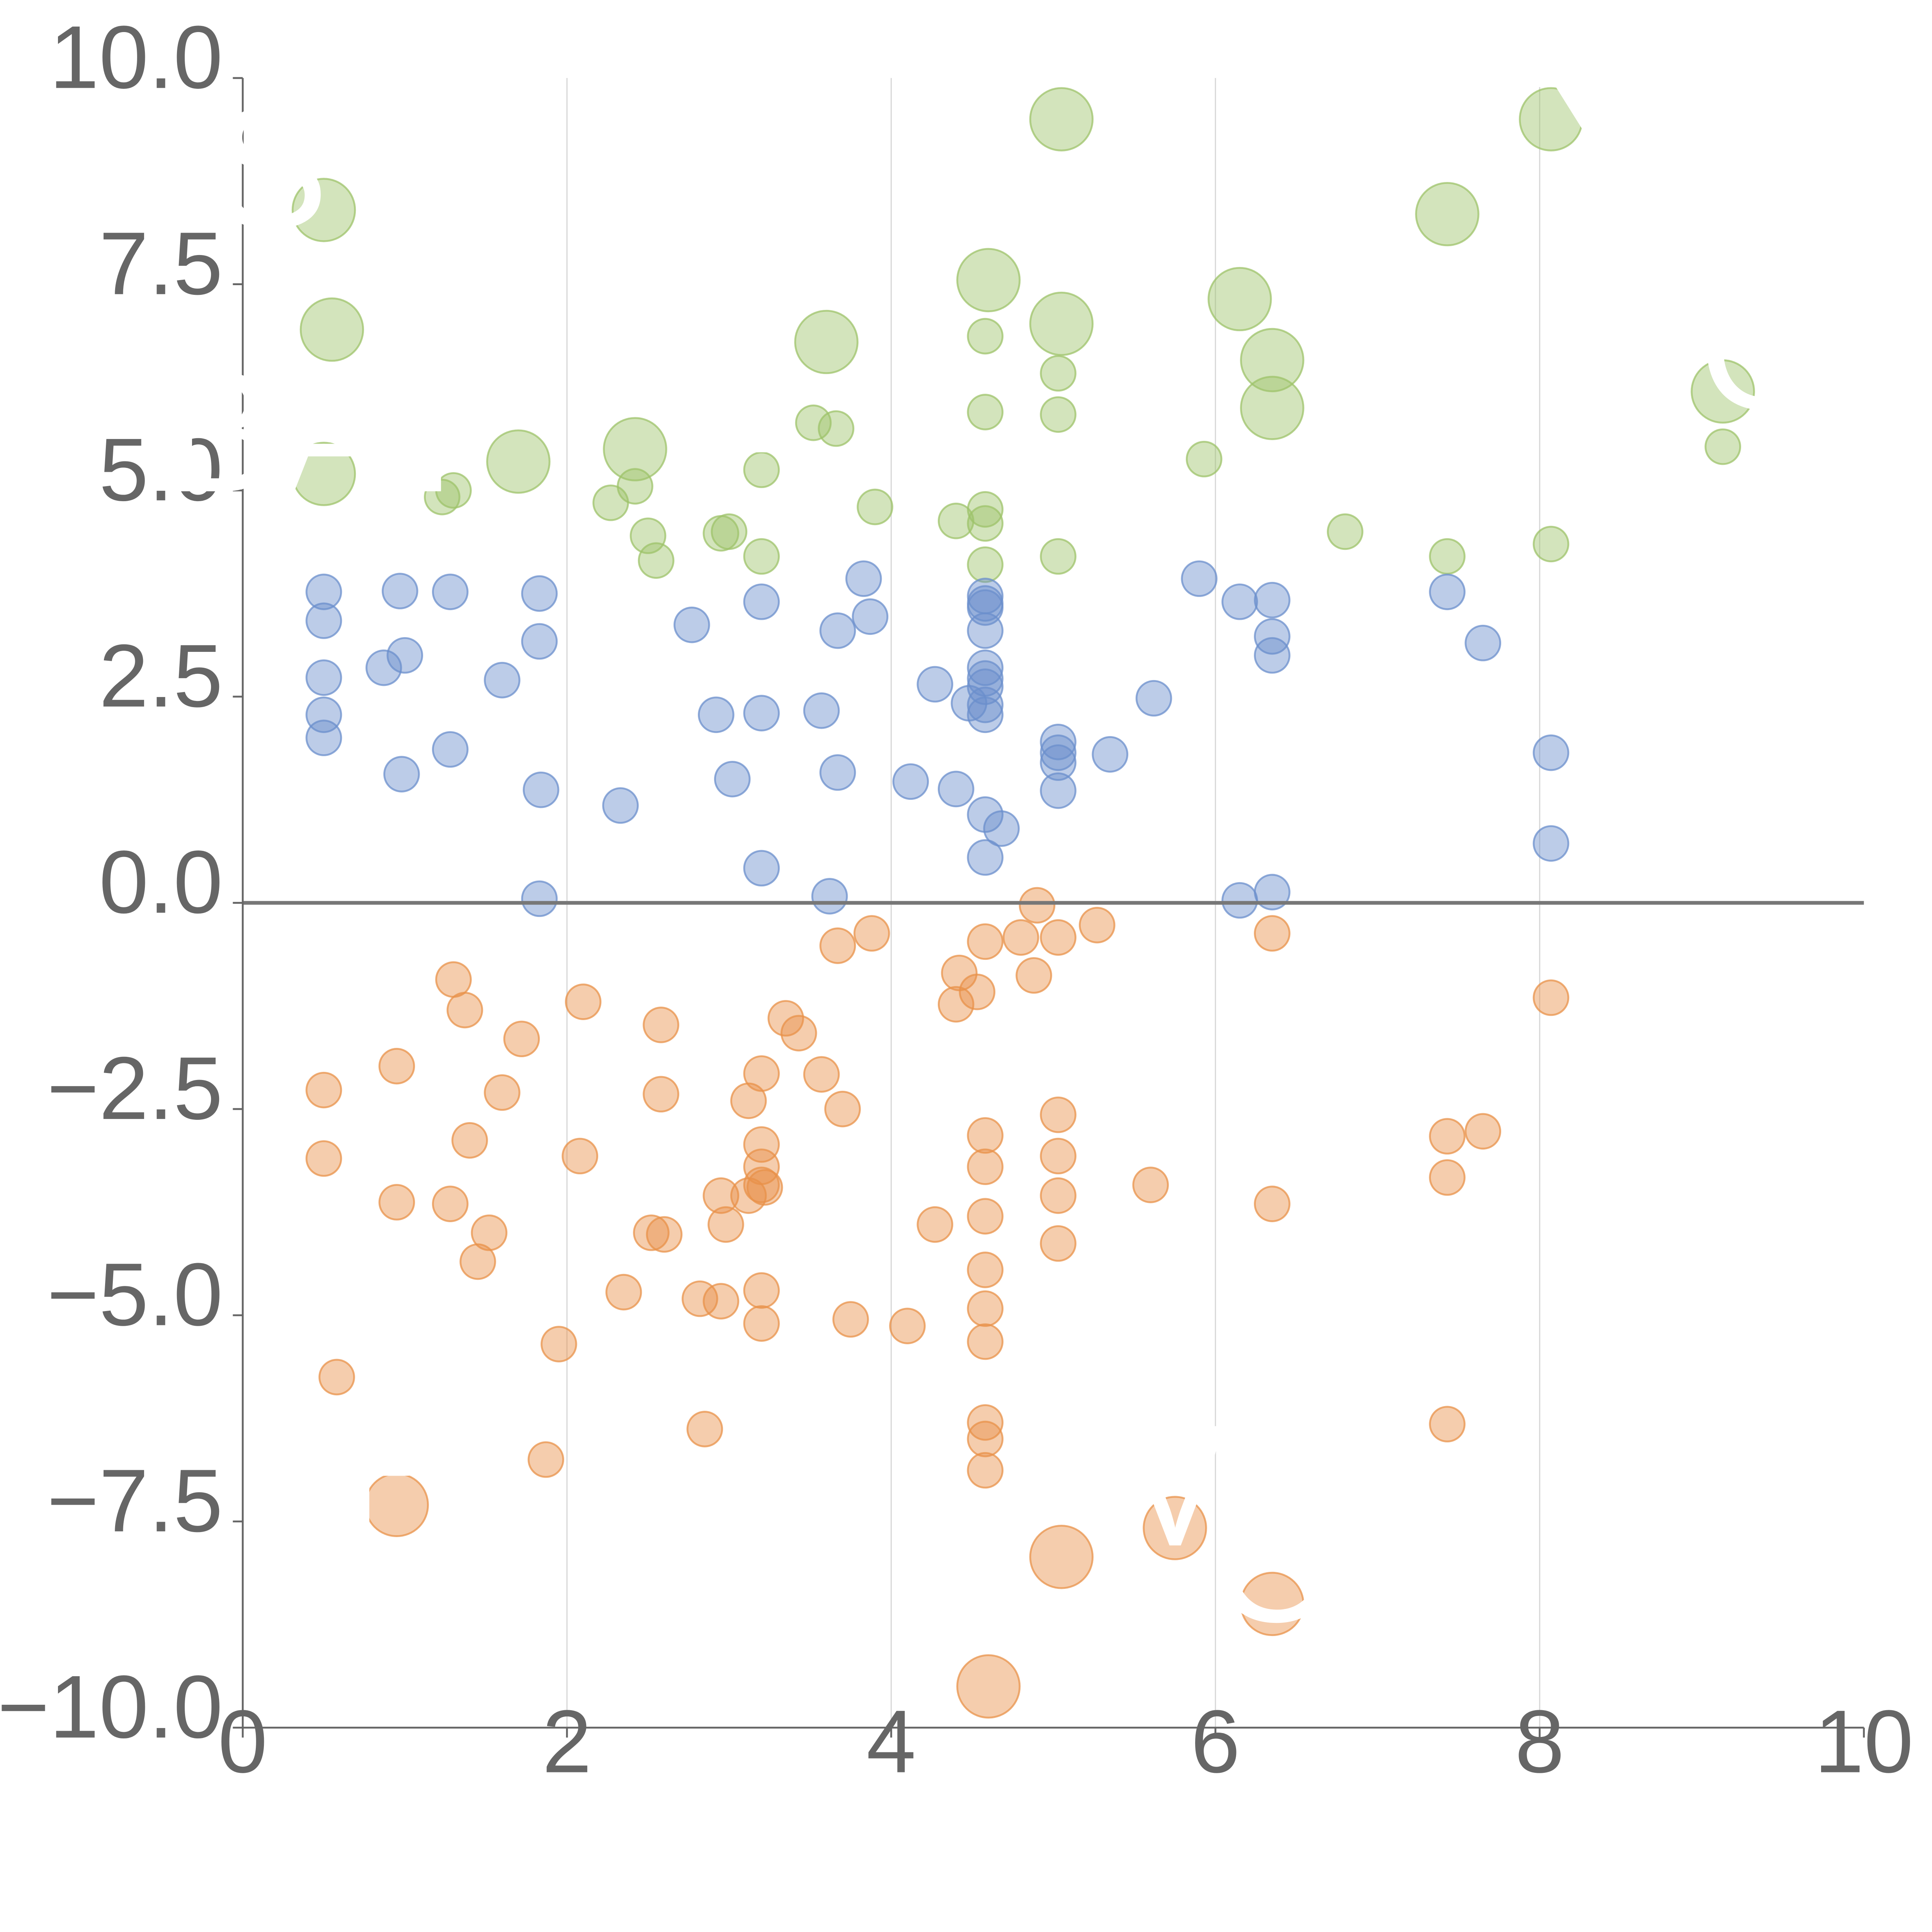  I want to click on y-tick-label: −7.5, so click(135, 1501).